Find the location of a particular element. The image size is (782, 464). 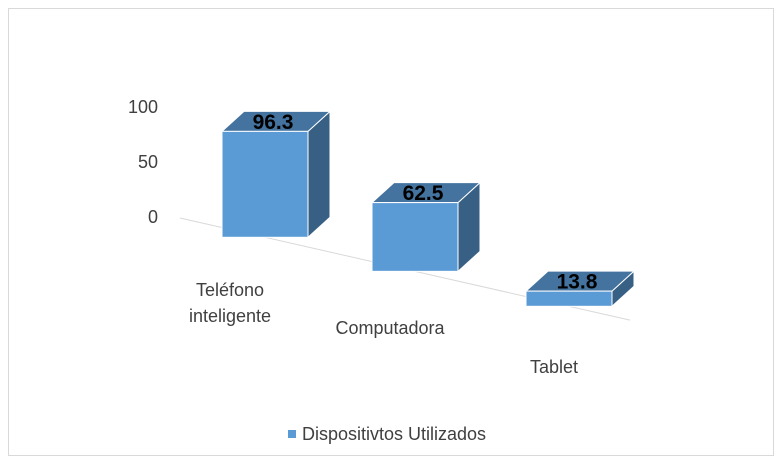

x-tick-label: Computadora is located at coordinates (390, 328).